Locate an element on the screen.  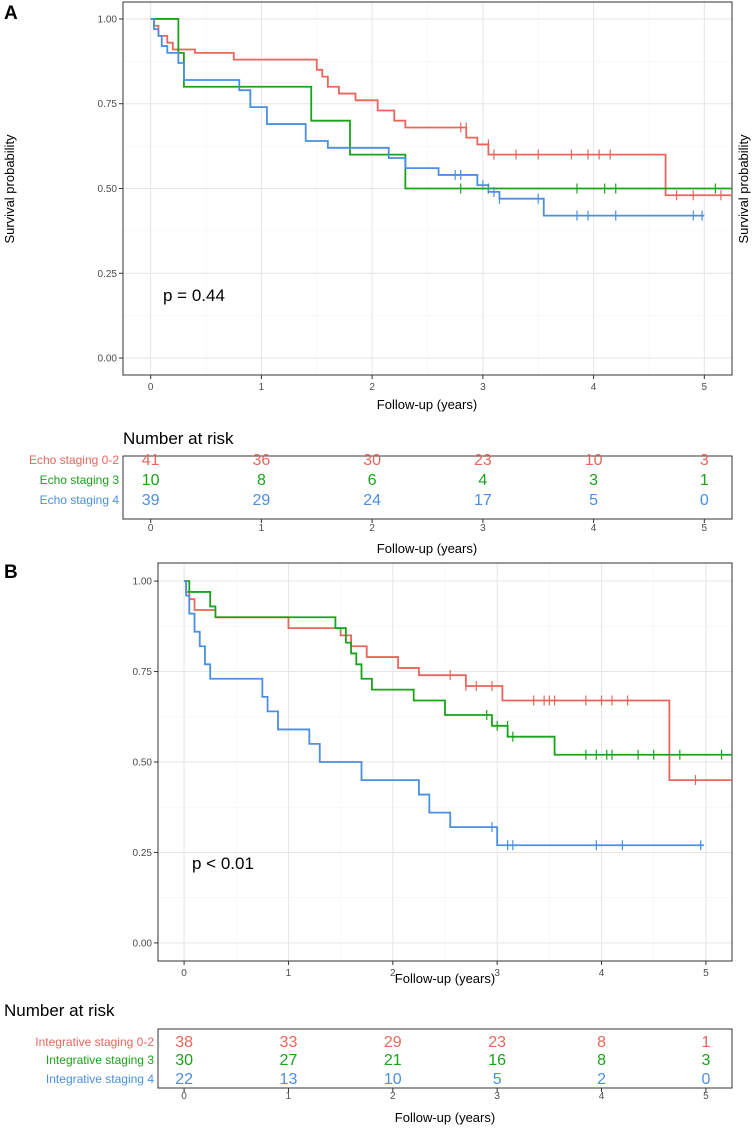
panel-b-risk-value: 27 is located at coordinates (289, 1060).